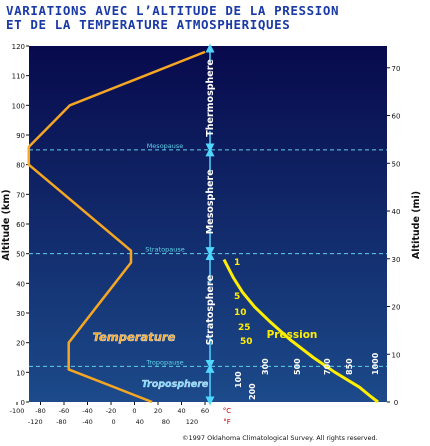 The image size is (430, 446). Describe the element at coordinates (396, 355) in the screenshot. I see `y-tick-label-mi: 10` at that location.